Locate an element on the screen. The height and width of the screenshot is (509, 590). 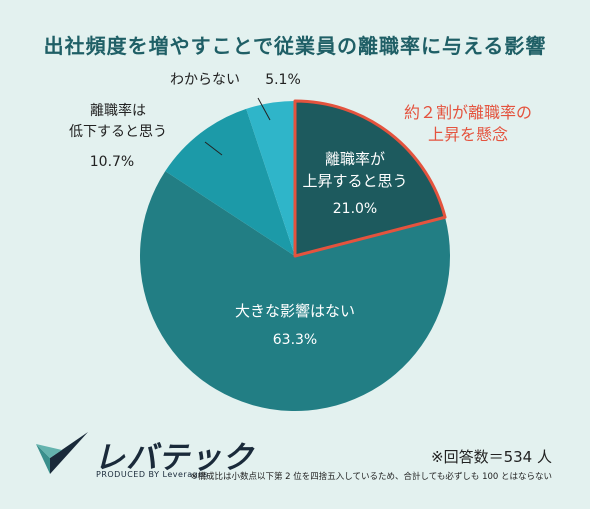
logo-mark-icon is located at coordinates (62, 453).